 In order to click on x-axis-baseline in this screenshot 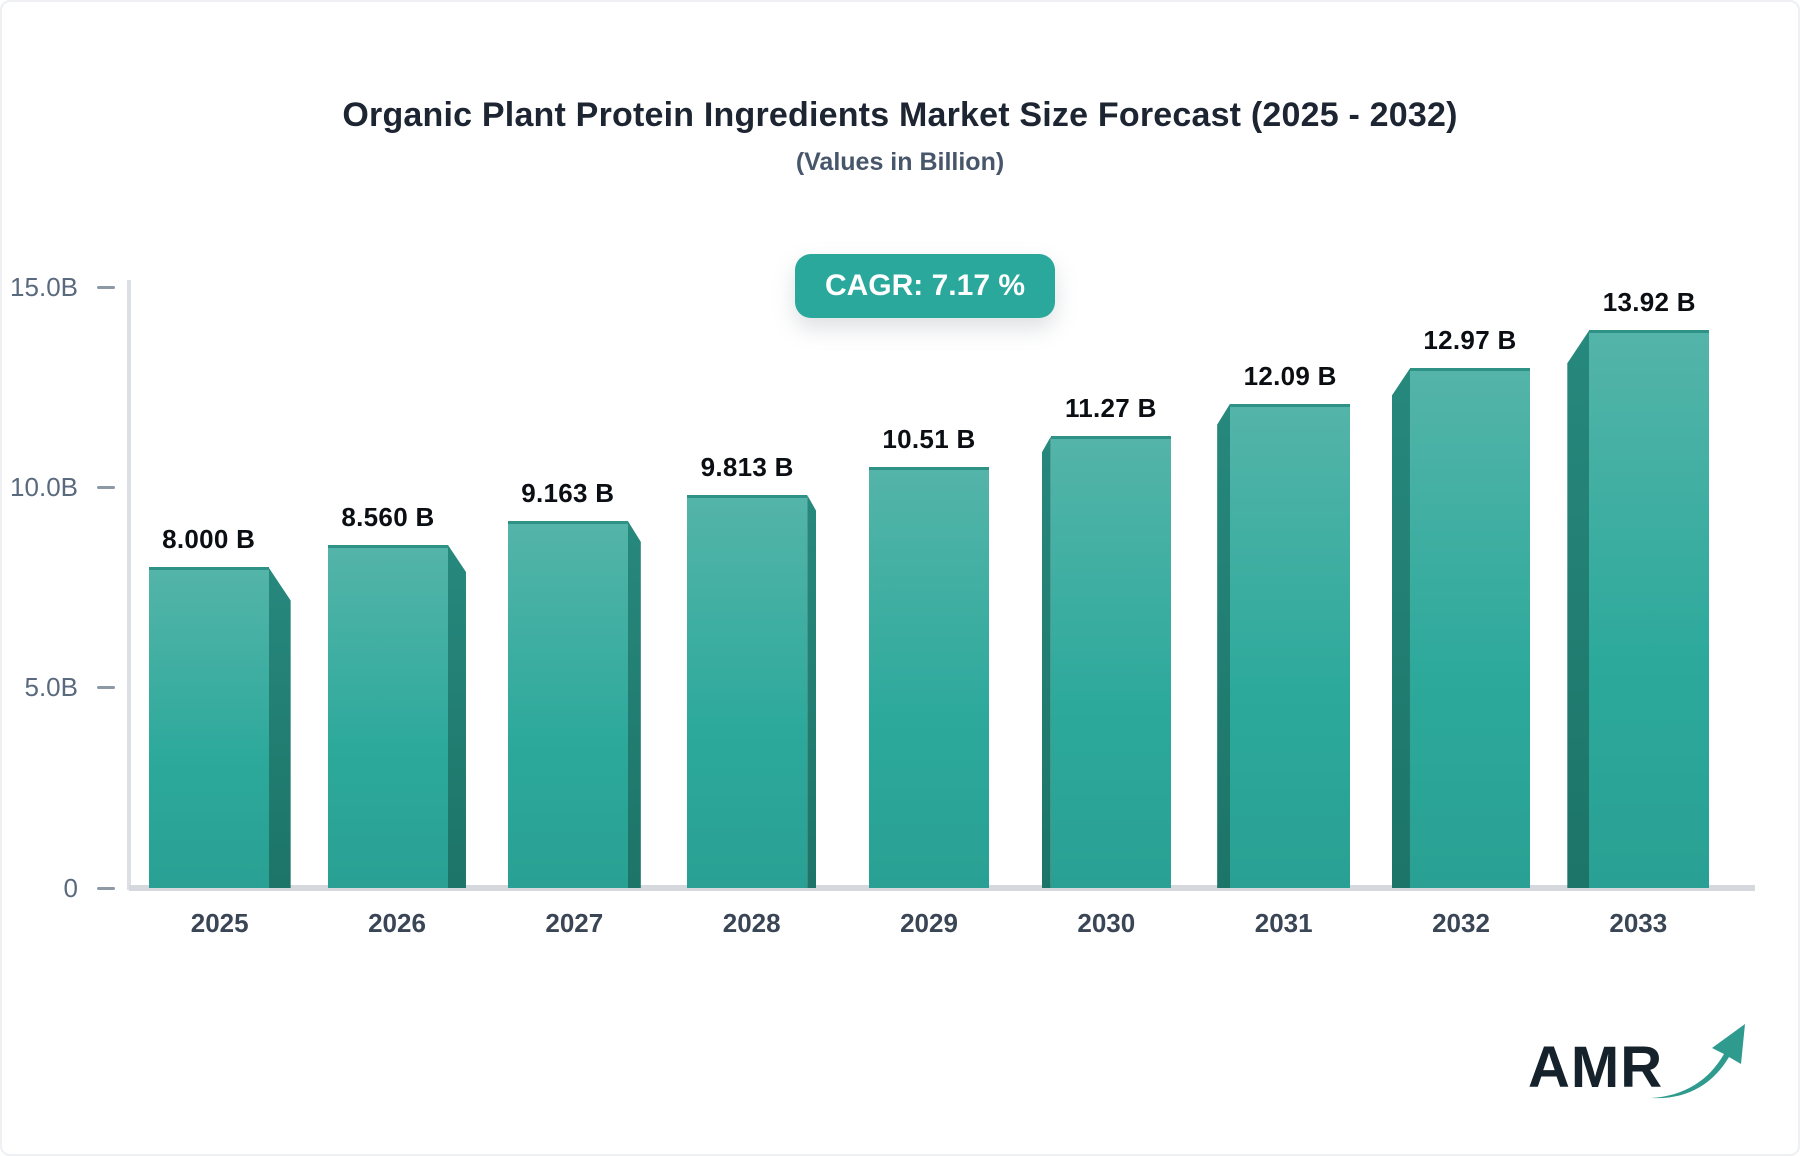, I will do `click(942, 888)`.